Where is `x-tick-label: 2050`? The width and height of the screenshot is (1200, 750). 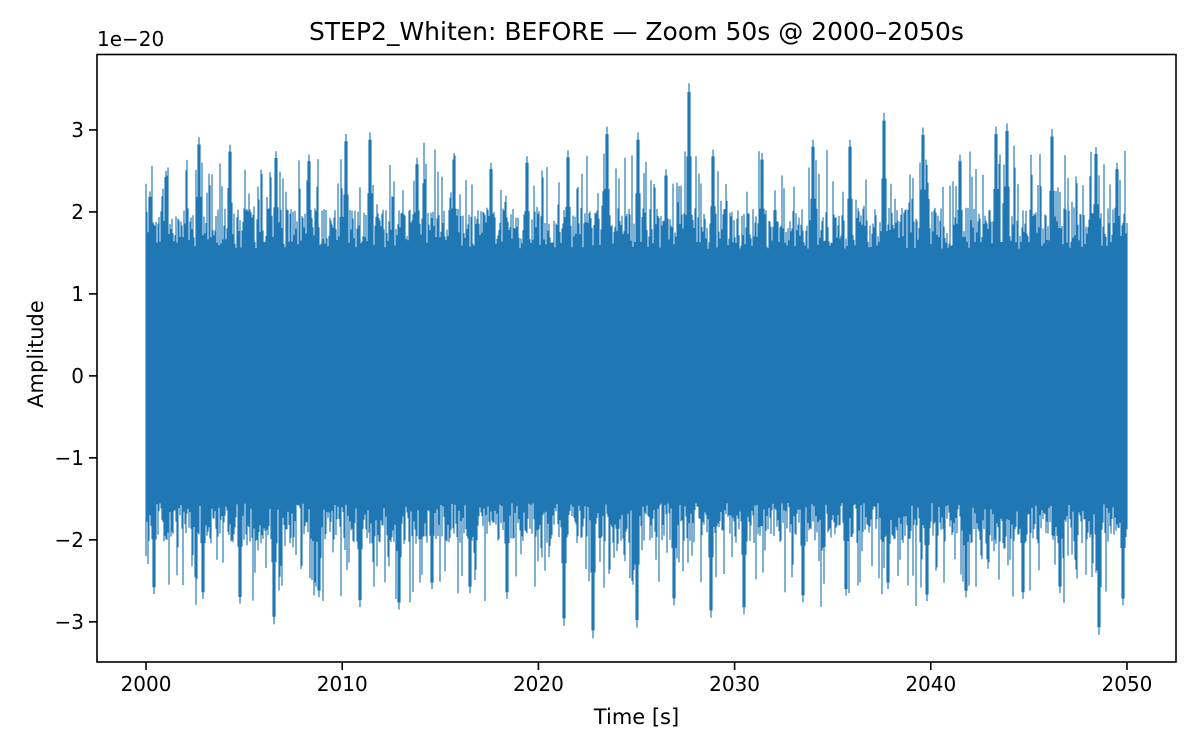
x-tick-label: 2050 is located at coordinates (1127, 684).